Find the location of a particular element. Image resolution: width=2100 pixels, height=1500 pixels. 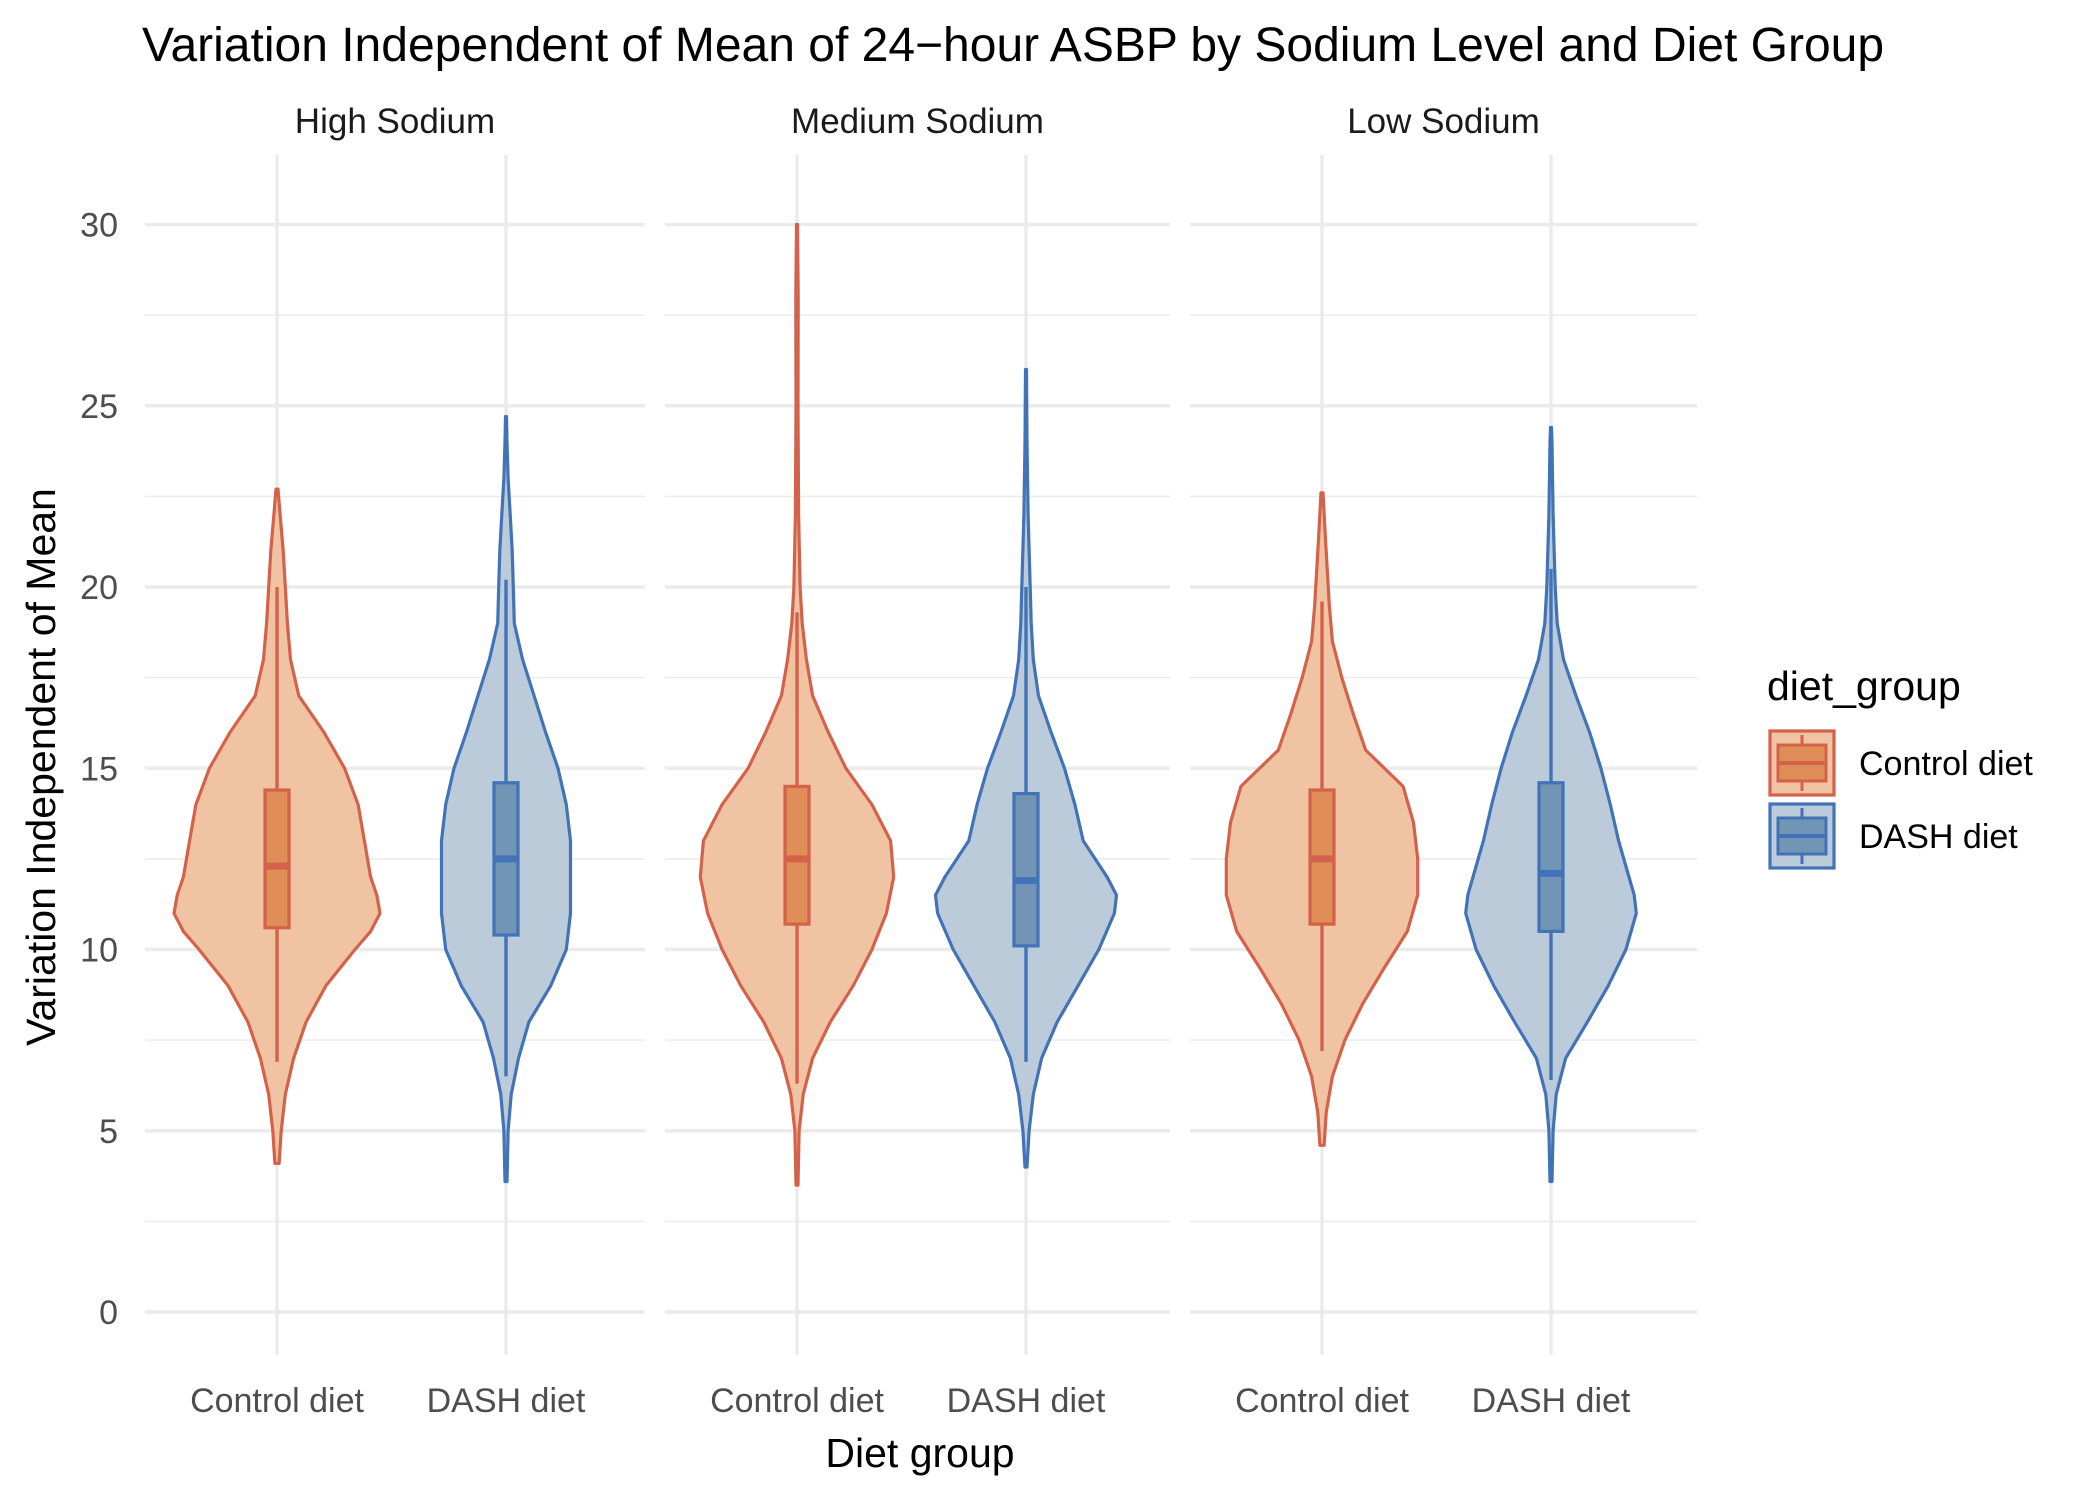

y-tick-label: 30 is located at coordinates (99, 226).